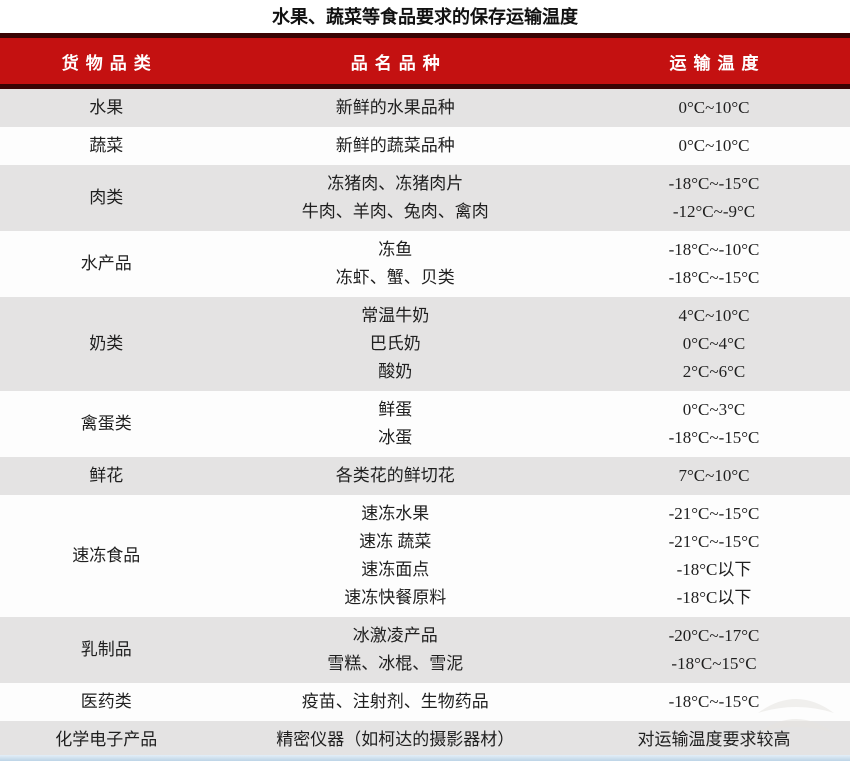 The image size is (850, 761). Describe the element at coordinates (714, 635) in the screenshot. I see `temp-line: -20°C~-17°C` at that location.